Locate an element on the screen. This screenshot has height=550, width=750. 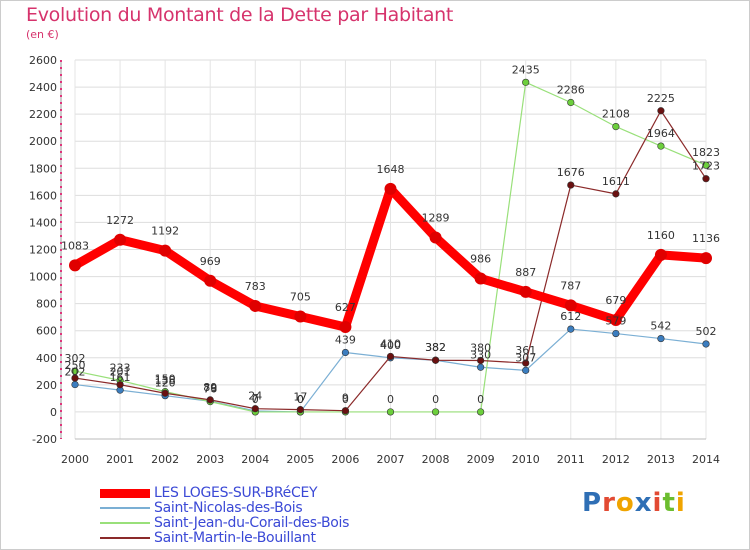
data-label: 410 is located at coordinates (390, 343).